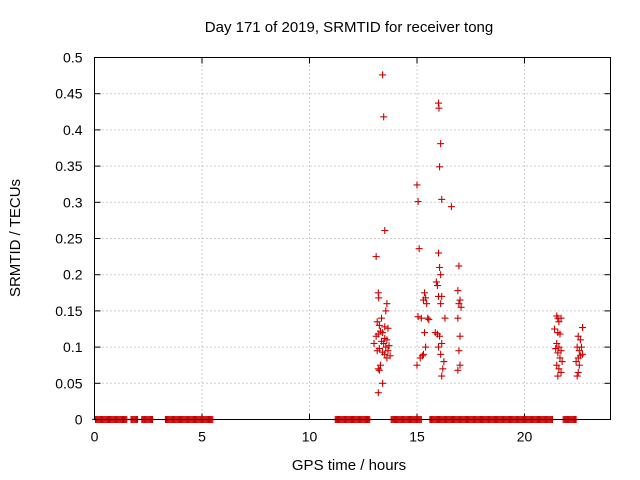  I want to click on y-tick-label: 0.35, so click(68, 166).